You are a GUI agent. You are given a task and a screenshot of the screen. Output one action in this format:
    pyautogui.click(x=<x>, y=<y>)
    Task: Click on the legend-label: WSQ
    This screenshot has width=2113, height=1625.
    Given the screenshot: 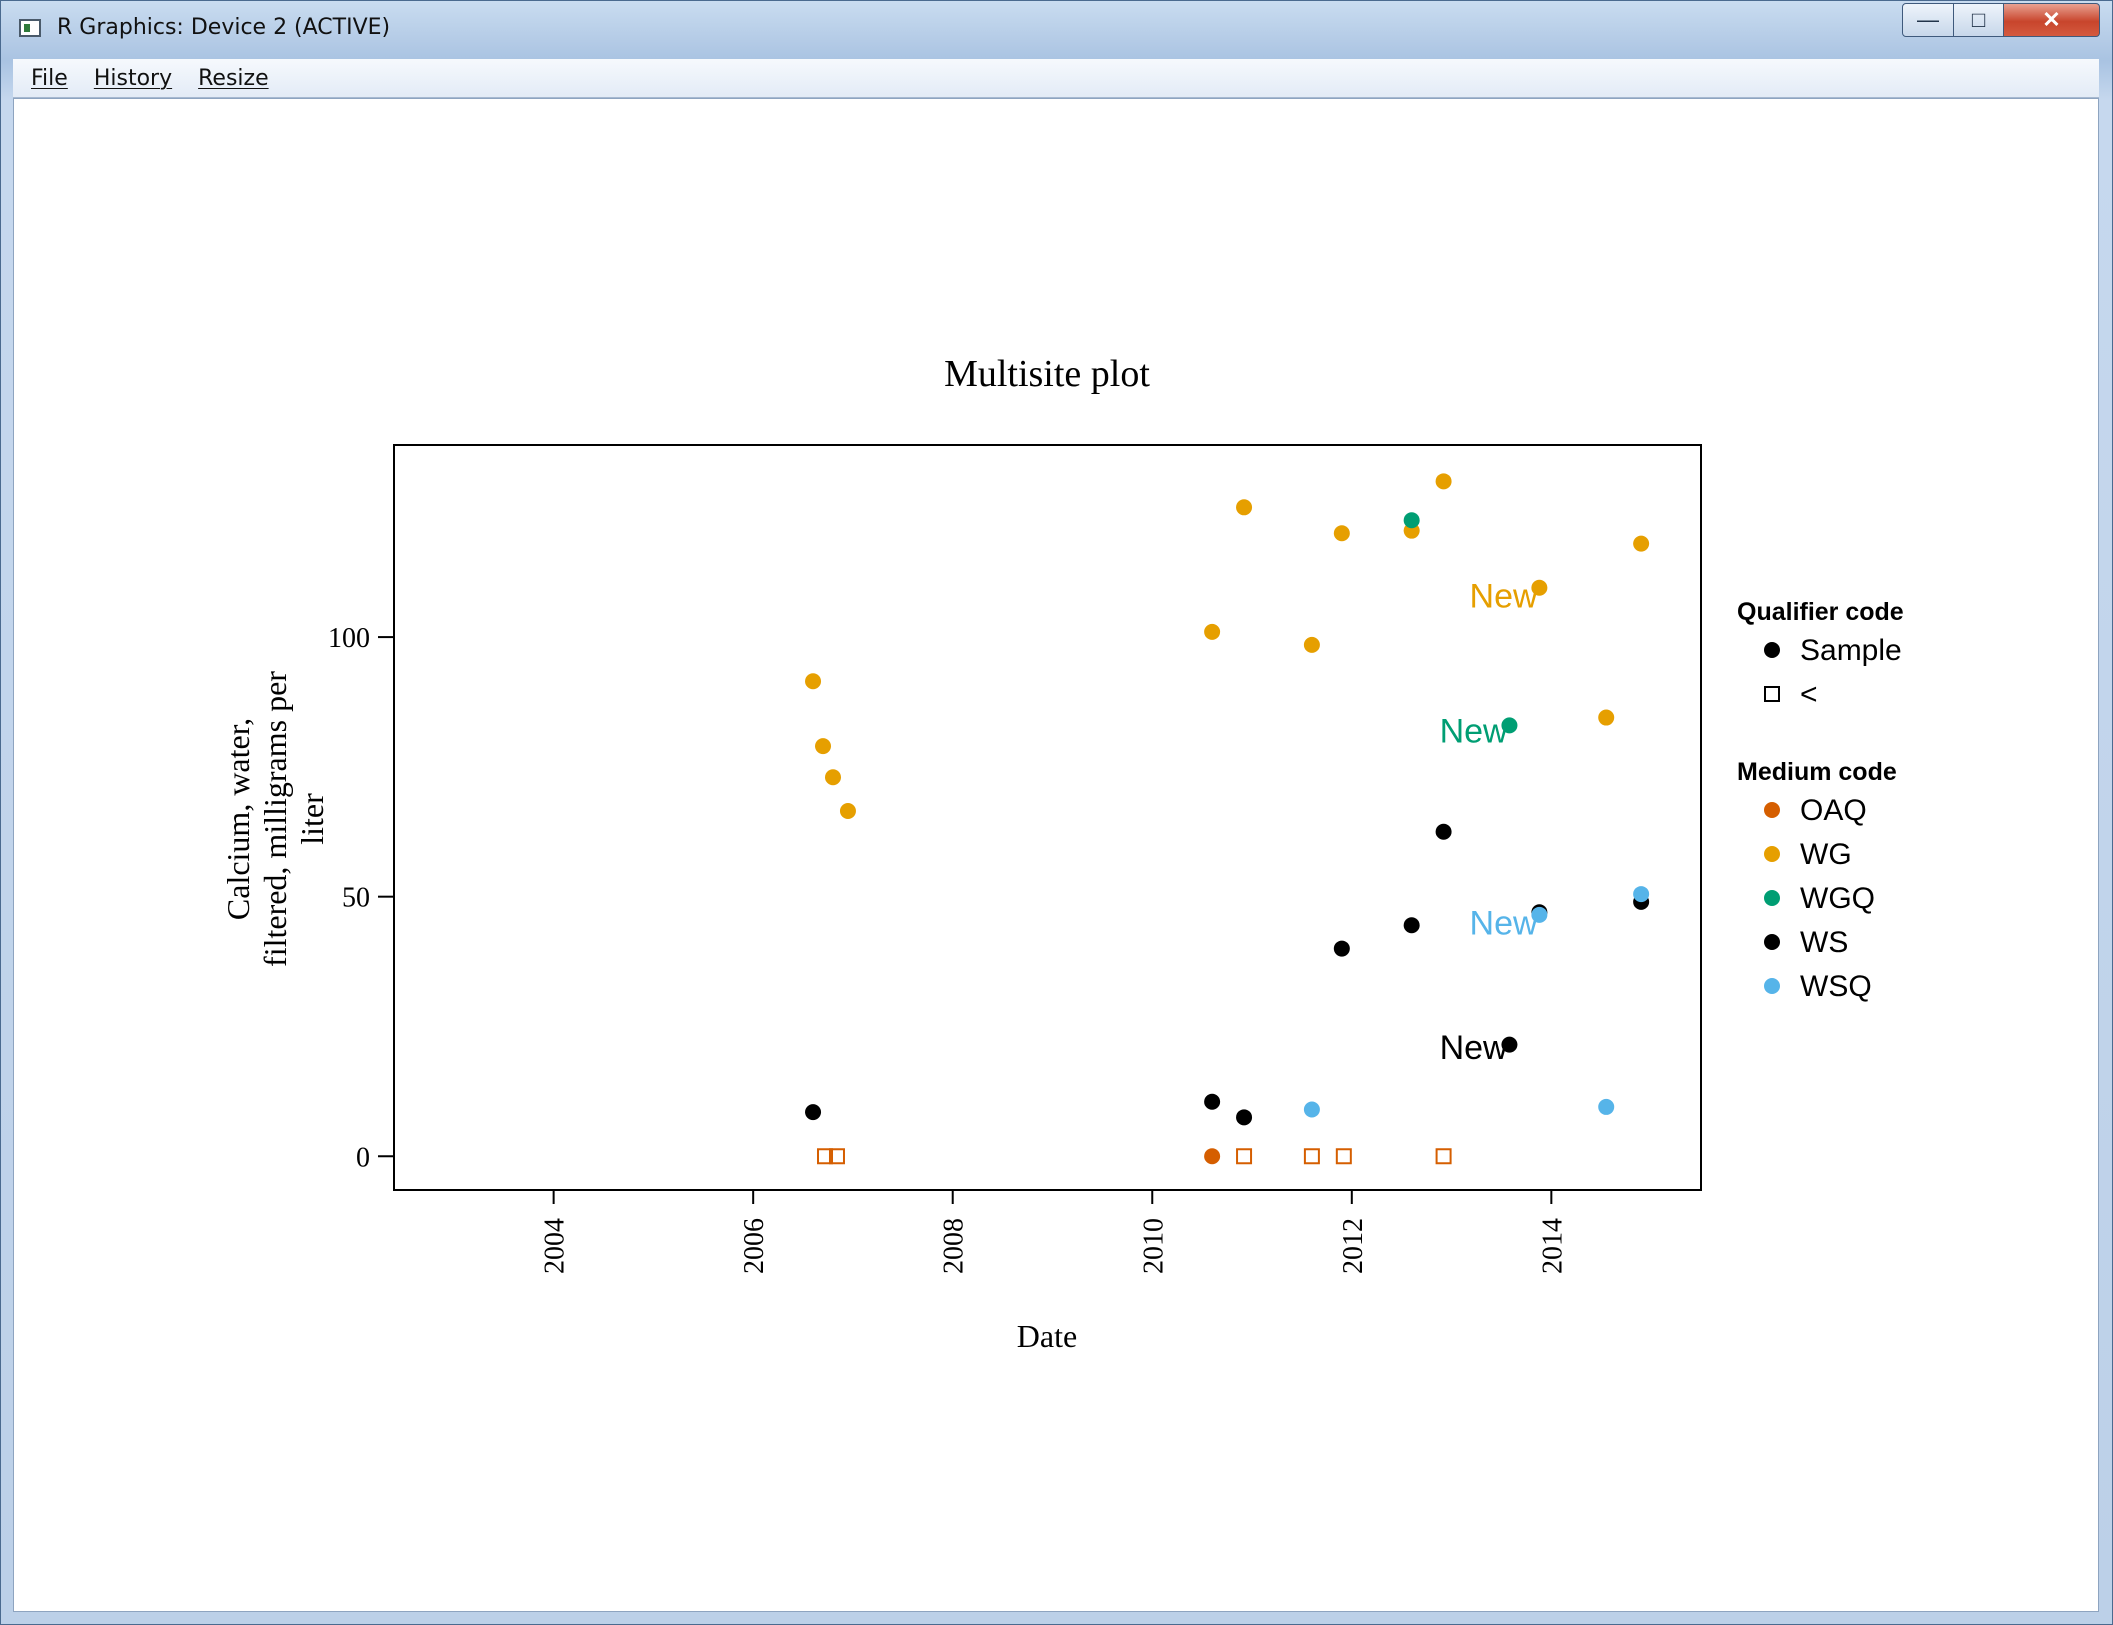 What is the action you would take?
    pyautogui.click(x=1836, y=986)
    